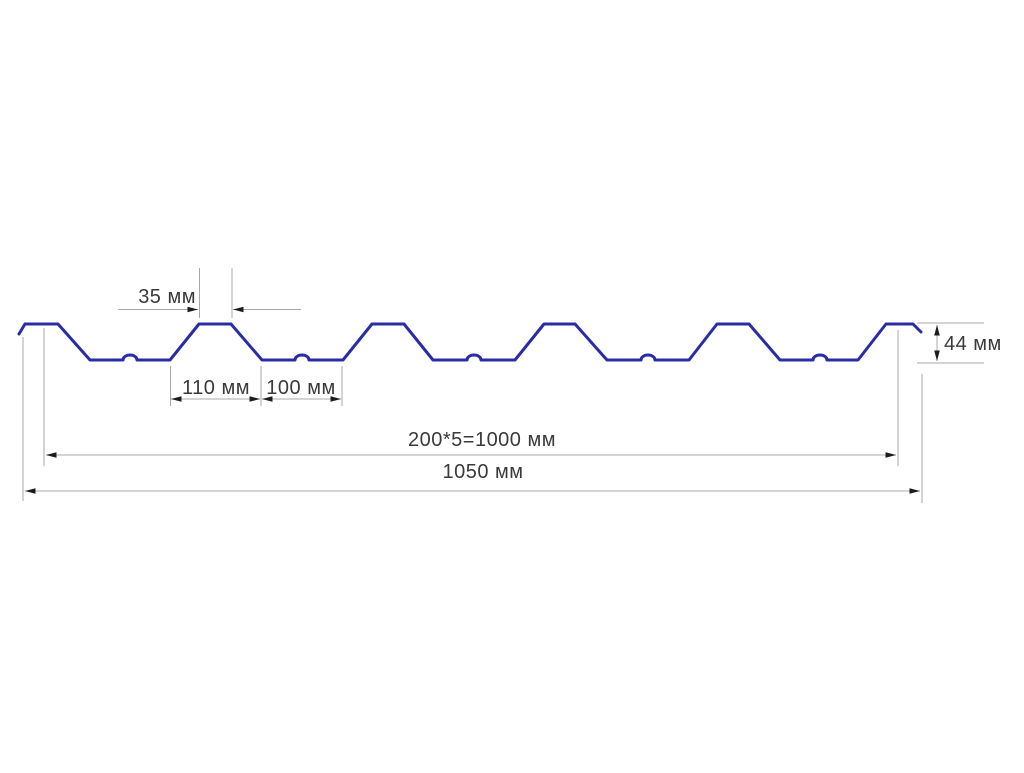 The image size is (1024, 773). I want to click on label-valley-width: 100 мм, so click(300, 388).